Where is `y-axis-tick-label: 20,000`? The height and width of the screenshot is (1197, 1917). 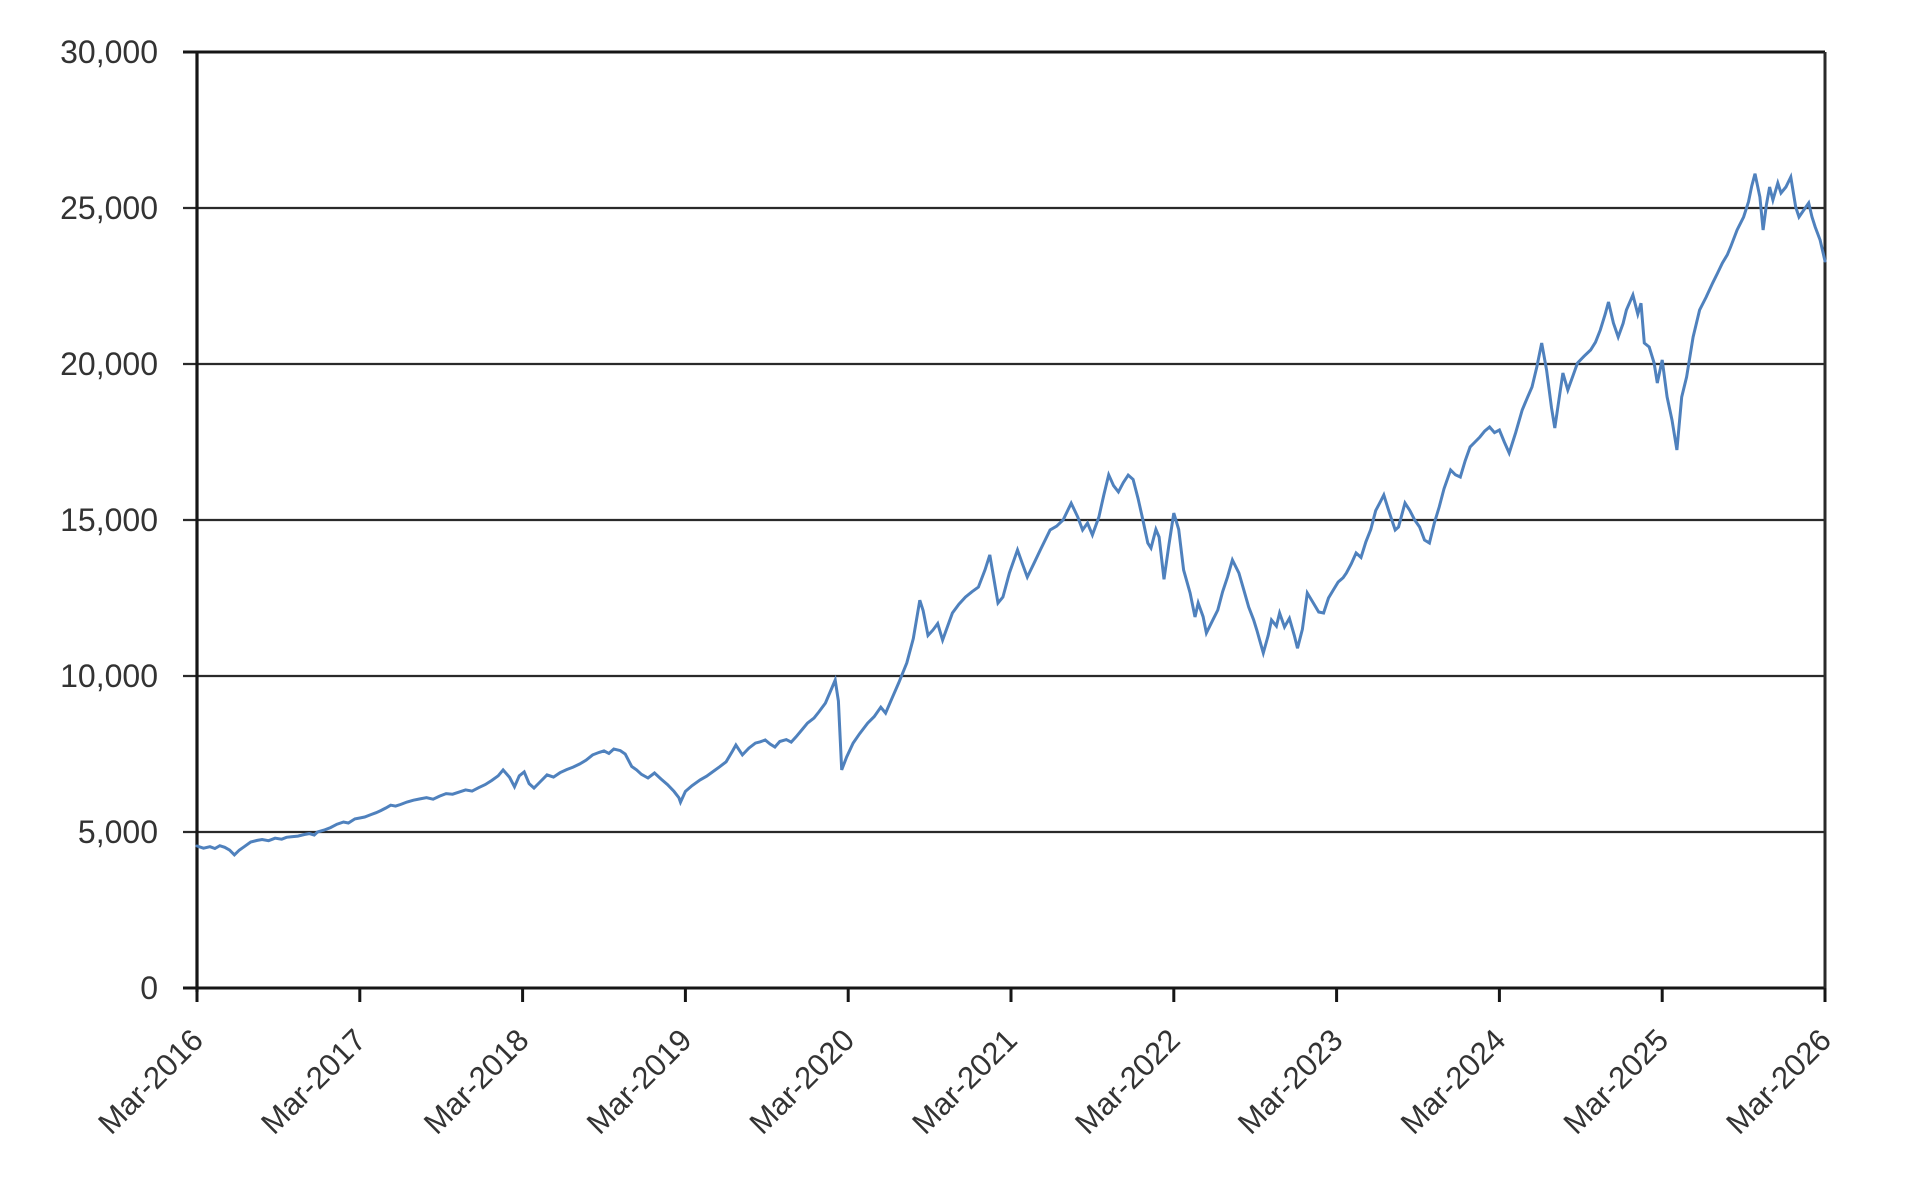 y-axis-tick-label: 20,000 is located at coordinates (109, 364).